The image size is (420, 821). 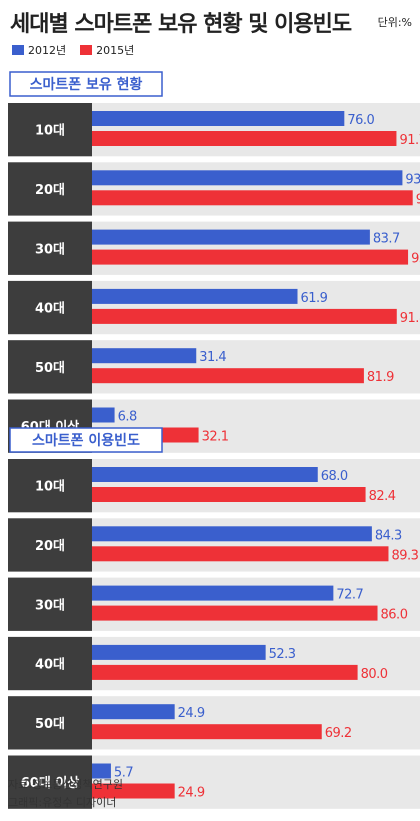 I want to click on value-label-2015: 24.9, so click(x=191, y=793).